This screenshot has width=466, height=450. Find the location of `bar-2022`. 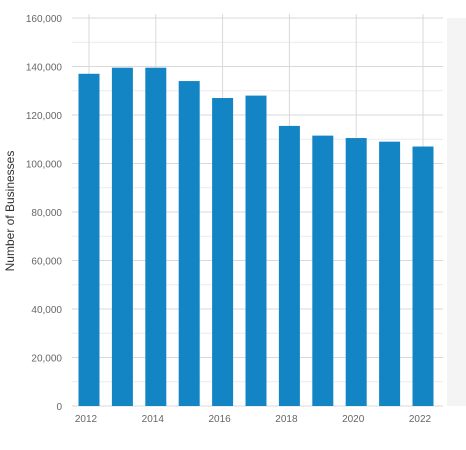

bar-2022 is located at coordinates (423, 276).